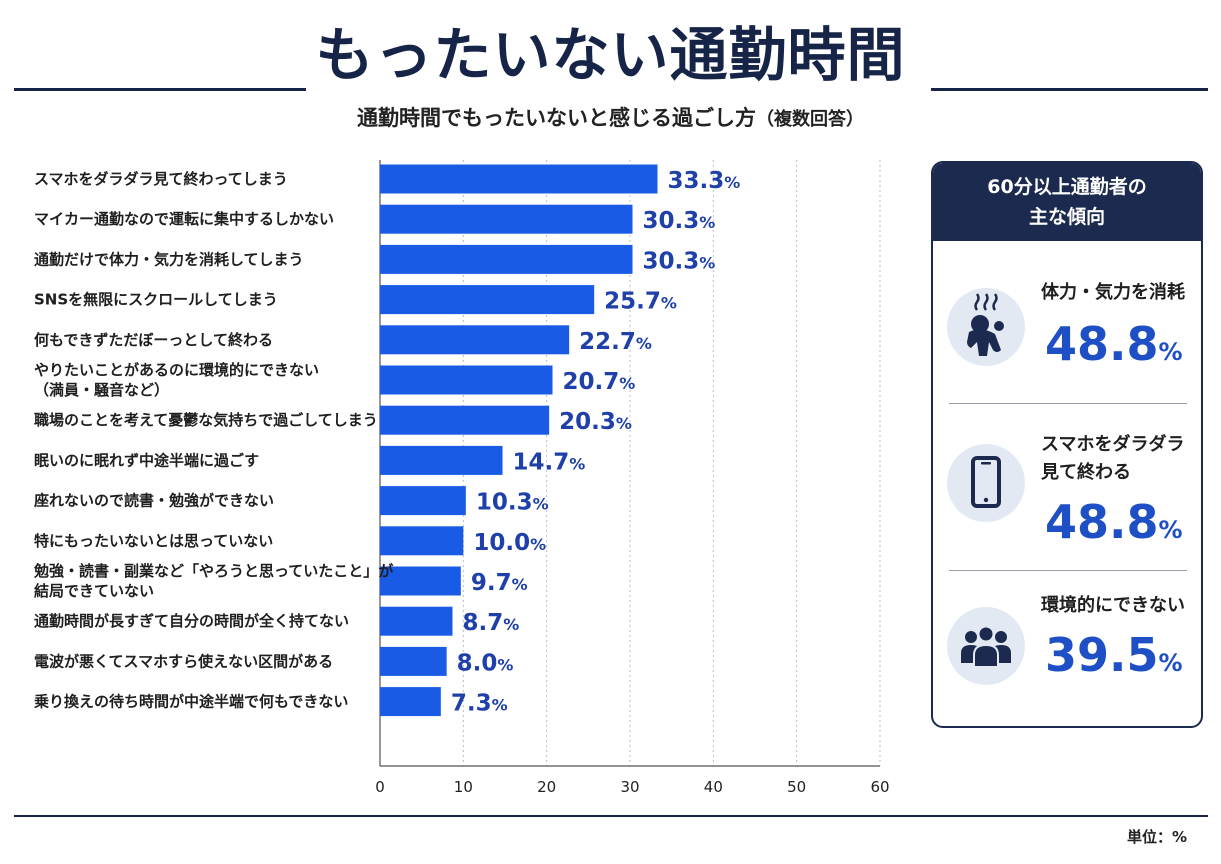 The width and height of the screenshot is (1221, 864). Describe the element at coordinates (640, 302) in the screenshot. I see `data-label: 25.7%` at that location.